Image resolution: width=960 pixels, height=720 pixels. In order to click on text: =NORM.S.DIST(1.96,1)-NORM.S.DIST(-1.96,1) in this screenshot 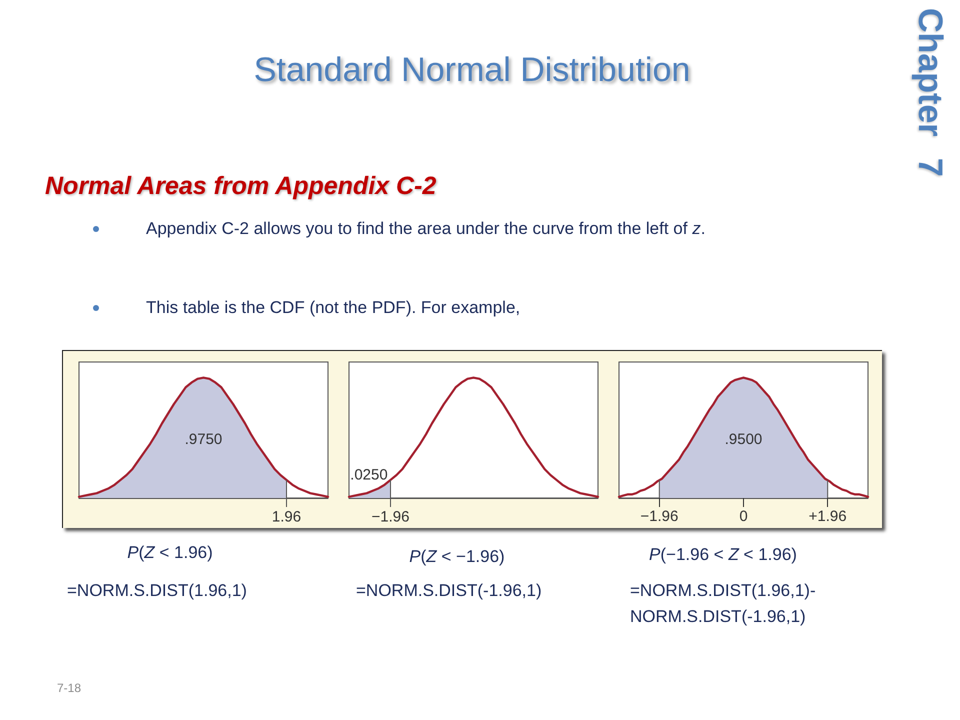, I will do `click(723, 604)`.